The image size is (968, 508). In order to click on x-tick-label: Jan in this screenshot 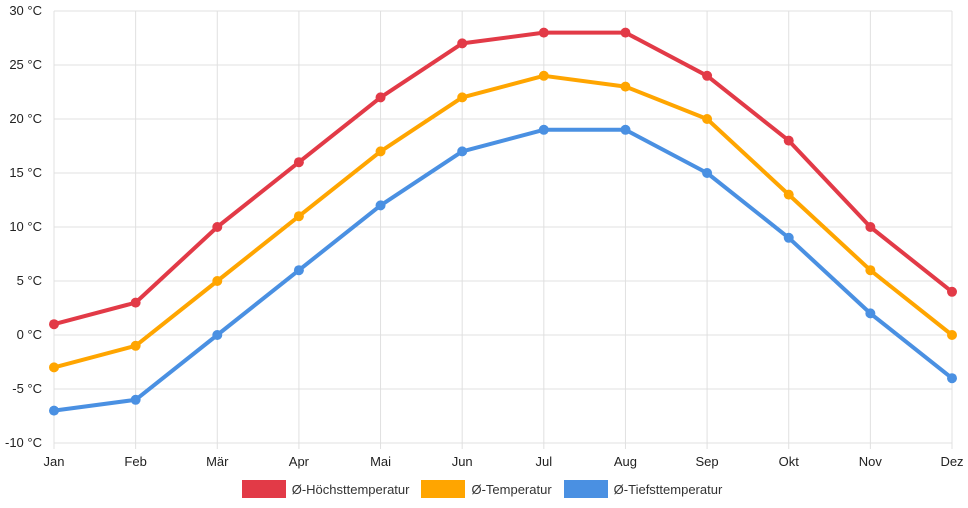, I will do `click(54, 461)`.